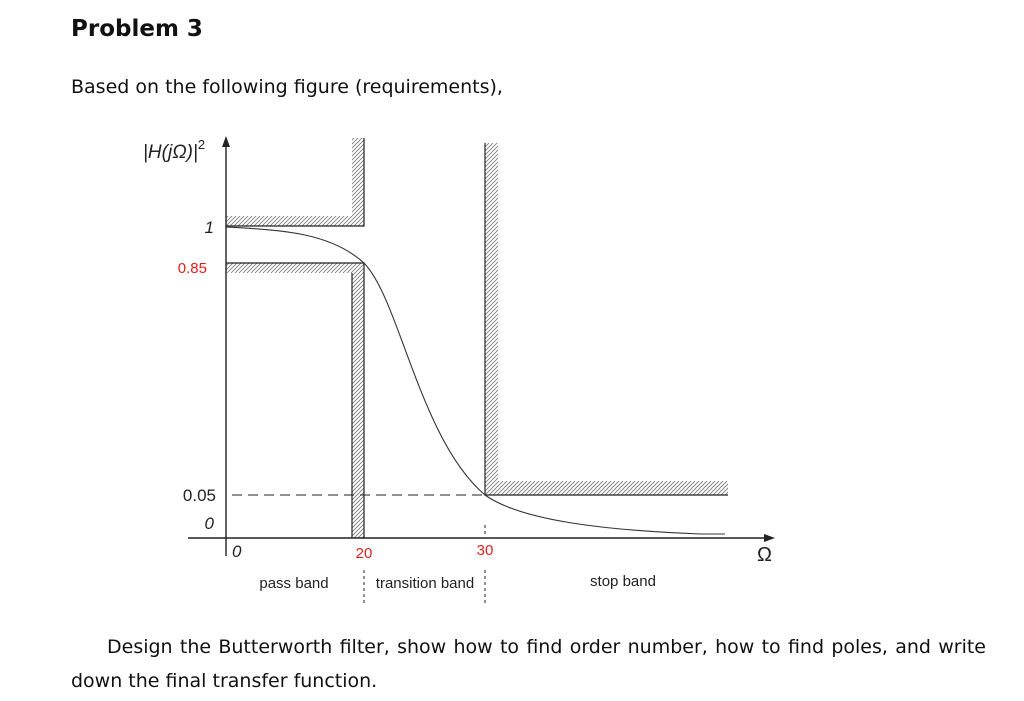 This screenshot has width=1024, height=701. I want to click on passband-upper-boundary, so click(295, 182).